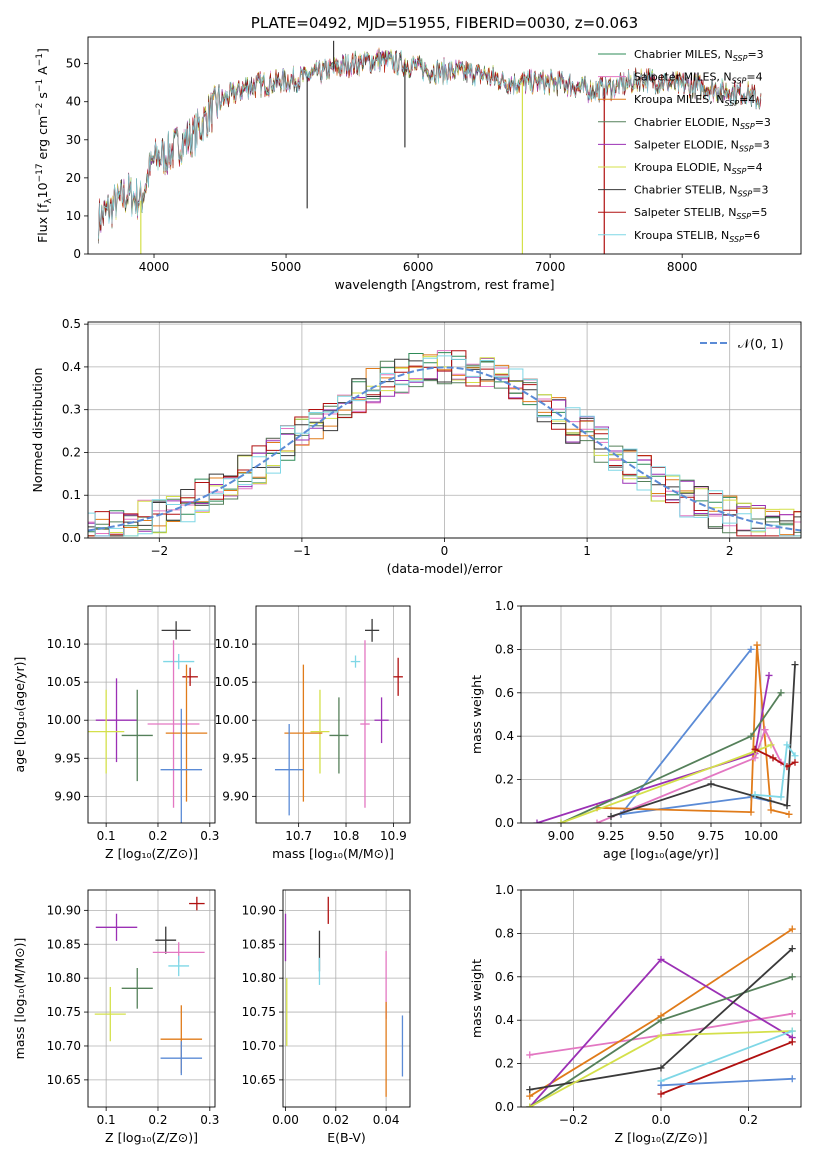 The height and width of the screenshot is (1170, 819). I want to click on x-tick-label: 10.9, so click(393, 836).